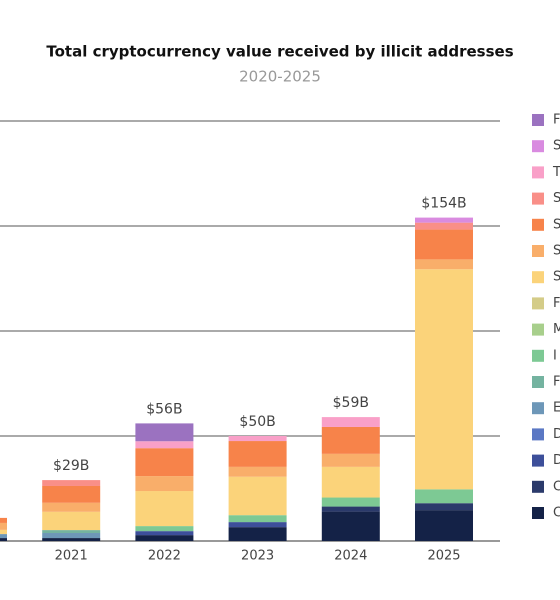 This screenshot has height=600, width=560. What do you see at coordinates (443, 556) in the screenshot?
I see `x-tick-label: 2025` at bounding box center [443, 556].